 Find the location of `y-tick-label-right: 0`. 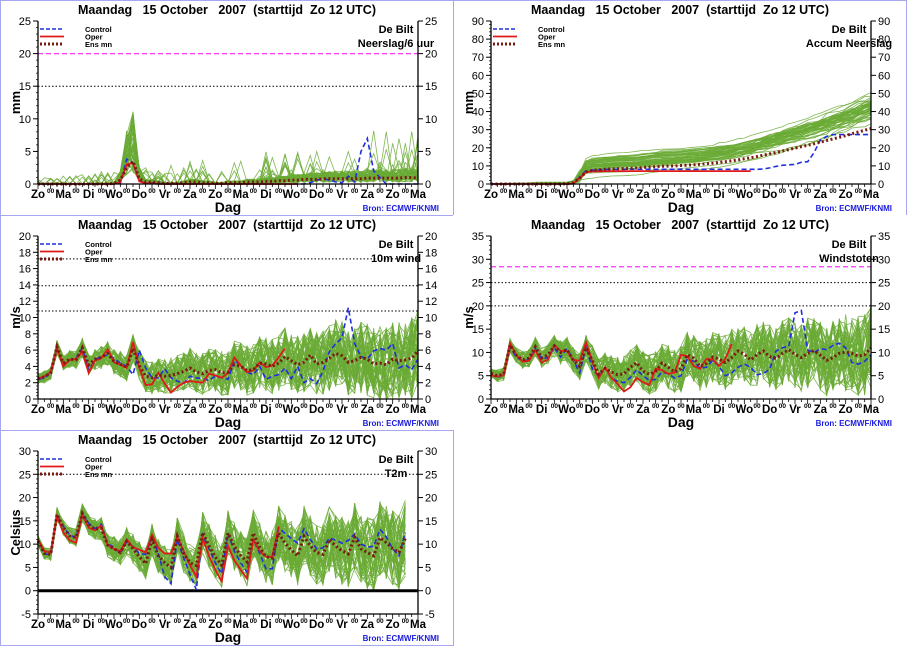

y-tick-label-right: 0 is located at coordinates (881, 400).